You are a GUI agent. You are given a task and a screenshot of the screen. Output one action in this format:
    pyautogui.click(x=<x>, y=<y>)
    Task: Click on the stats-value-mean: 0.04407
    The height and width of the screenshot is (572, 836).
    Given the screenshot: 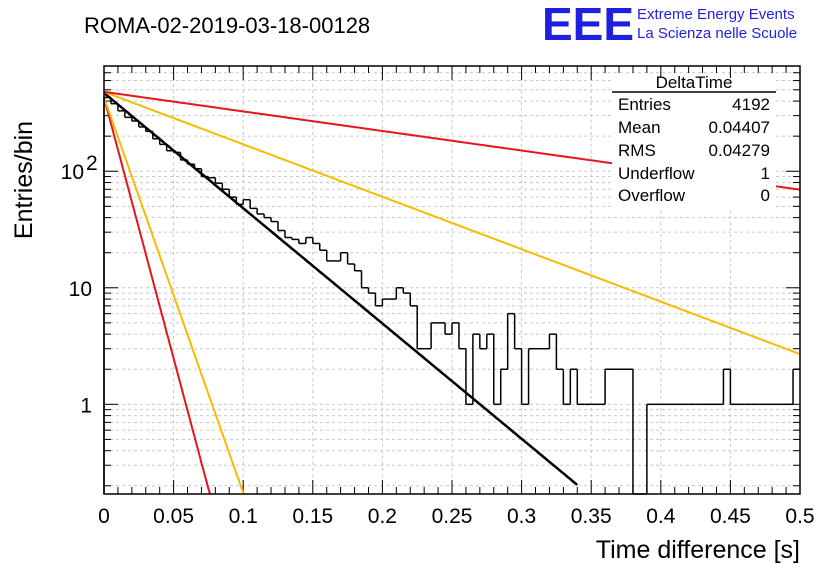 What is the action you would take?
    pyautogui.click(x=739, y=127)
    